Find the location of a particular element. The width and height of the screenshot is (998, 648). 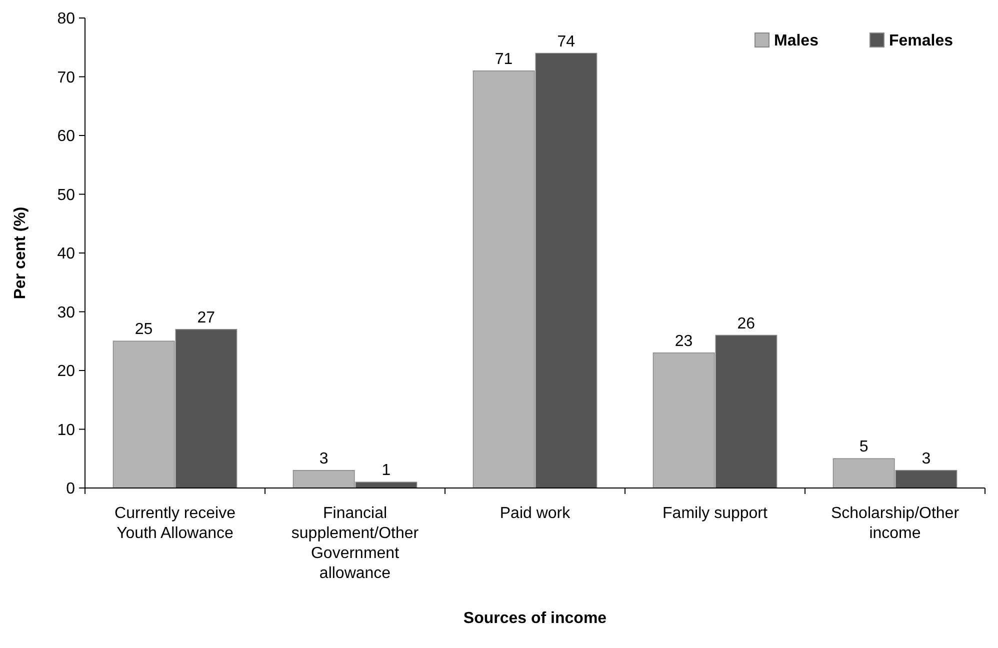

x-axis-title: Sources of income is located at coordinates (535, 618).